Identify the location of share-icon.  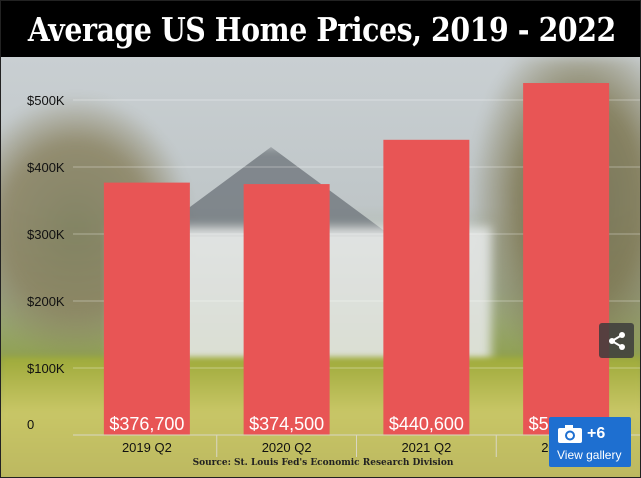
(616, 340).